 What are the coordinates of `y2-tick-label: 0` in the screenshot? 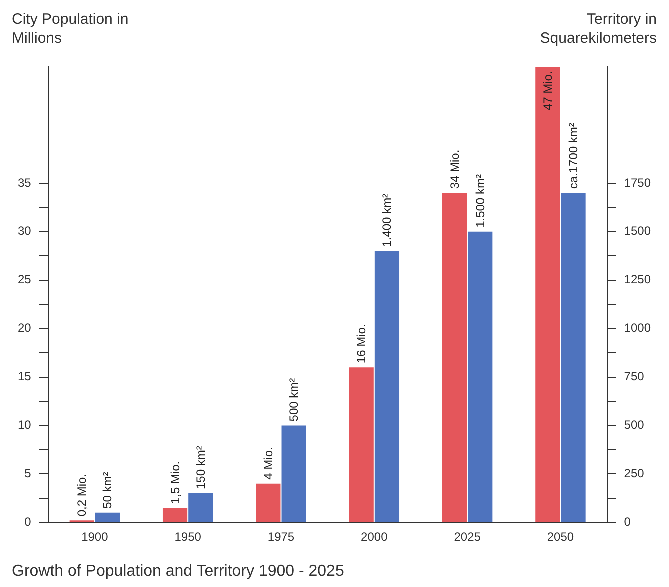 It's located at (628, 521).